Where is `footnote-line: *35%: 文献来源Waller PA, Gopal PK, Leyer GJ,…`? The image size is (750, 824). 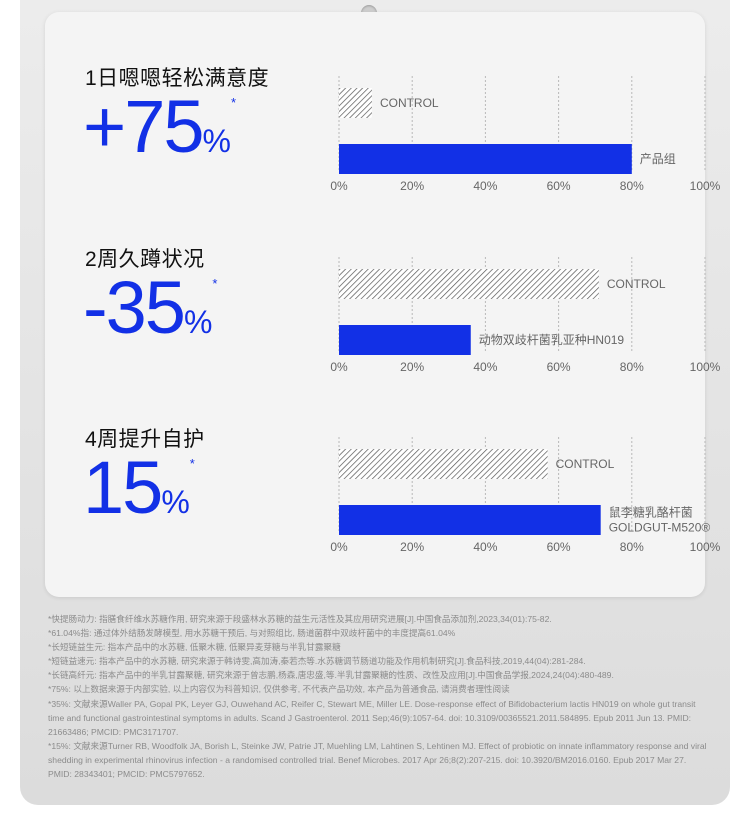
footnote-line: *35%: 文献来源Waller PA, Gopal PK, Leyer GJ,… is located at coordinates (372, 717).